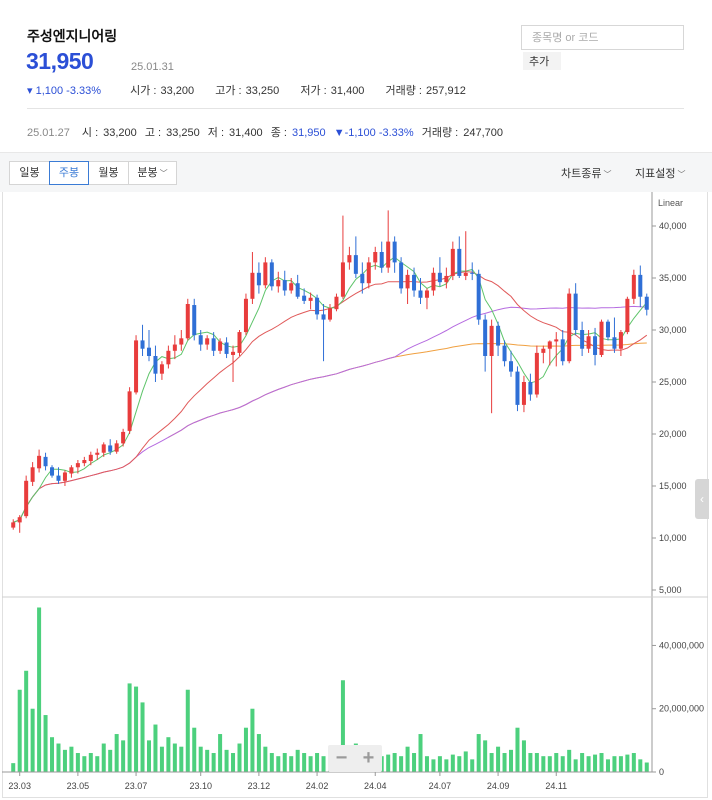 The height and width of the screenshot is (800, 712). Describe the element at coordinates (90, 133) in the screenshot. I see `info-open-label: 시 :` at that location.